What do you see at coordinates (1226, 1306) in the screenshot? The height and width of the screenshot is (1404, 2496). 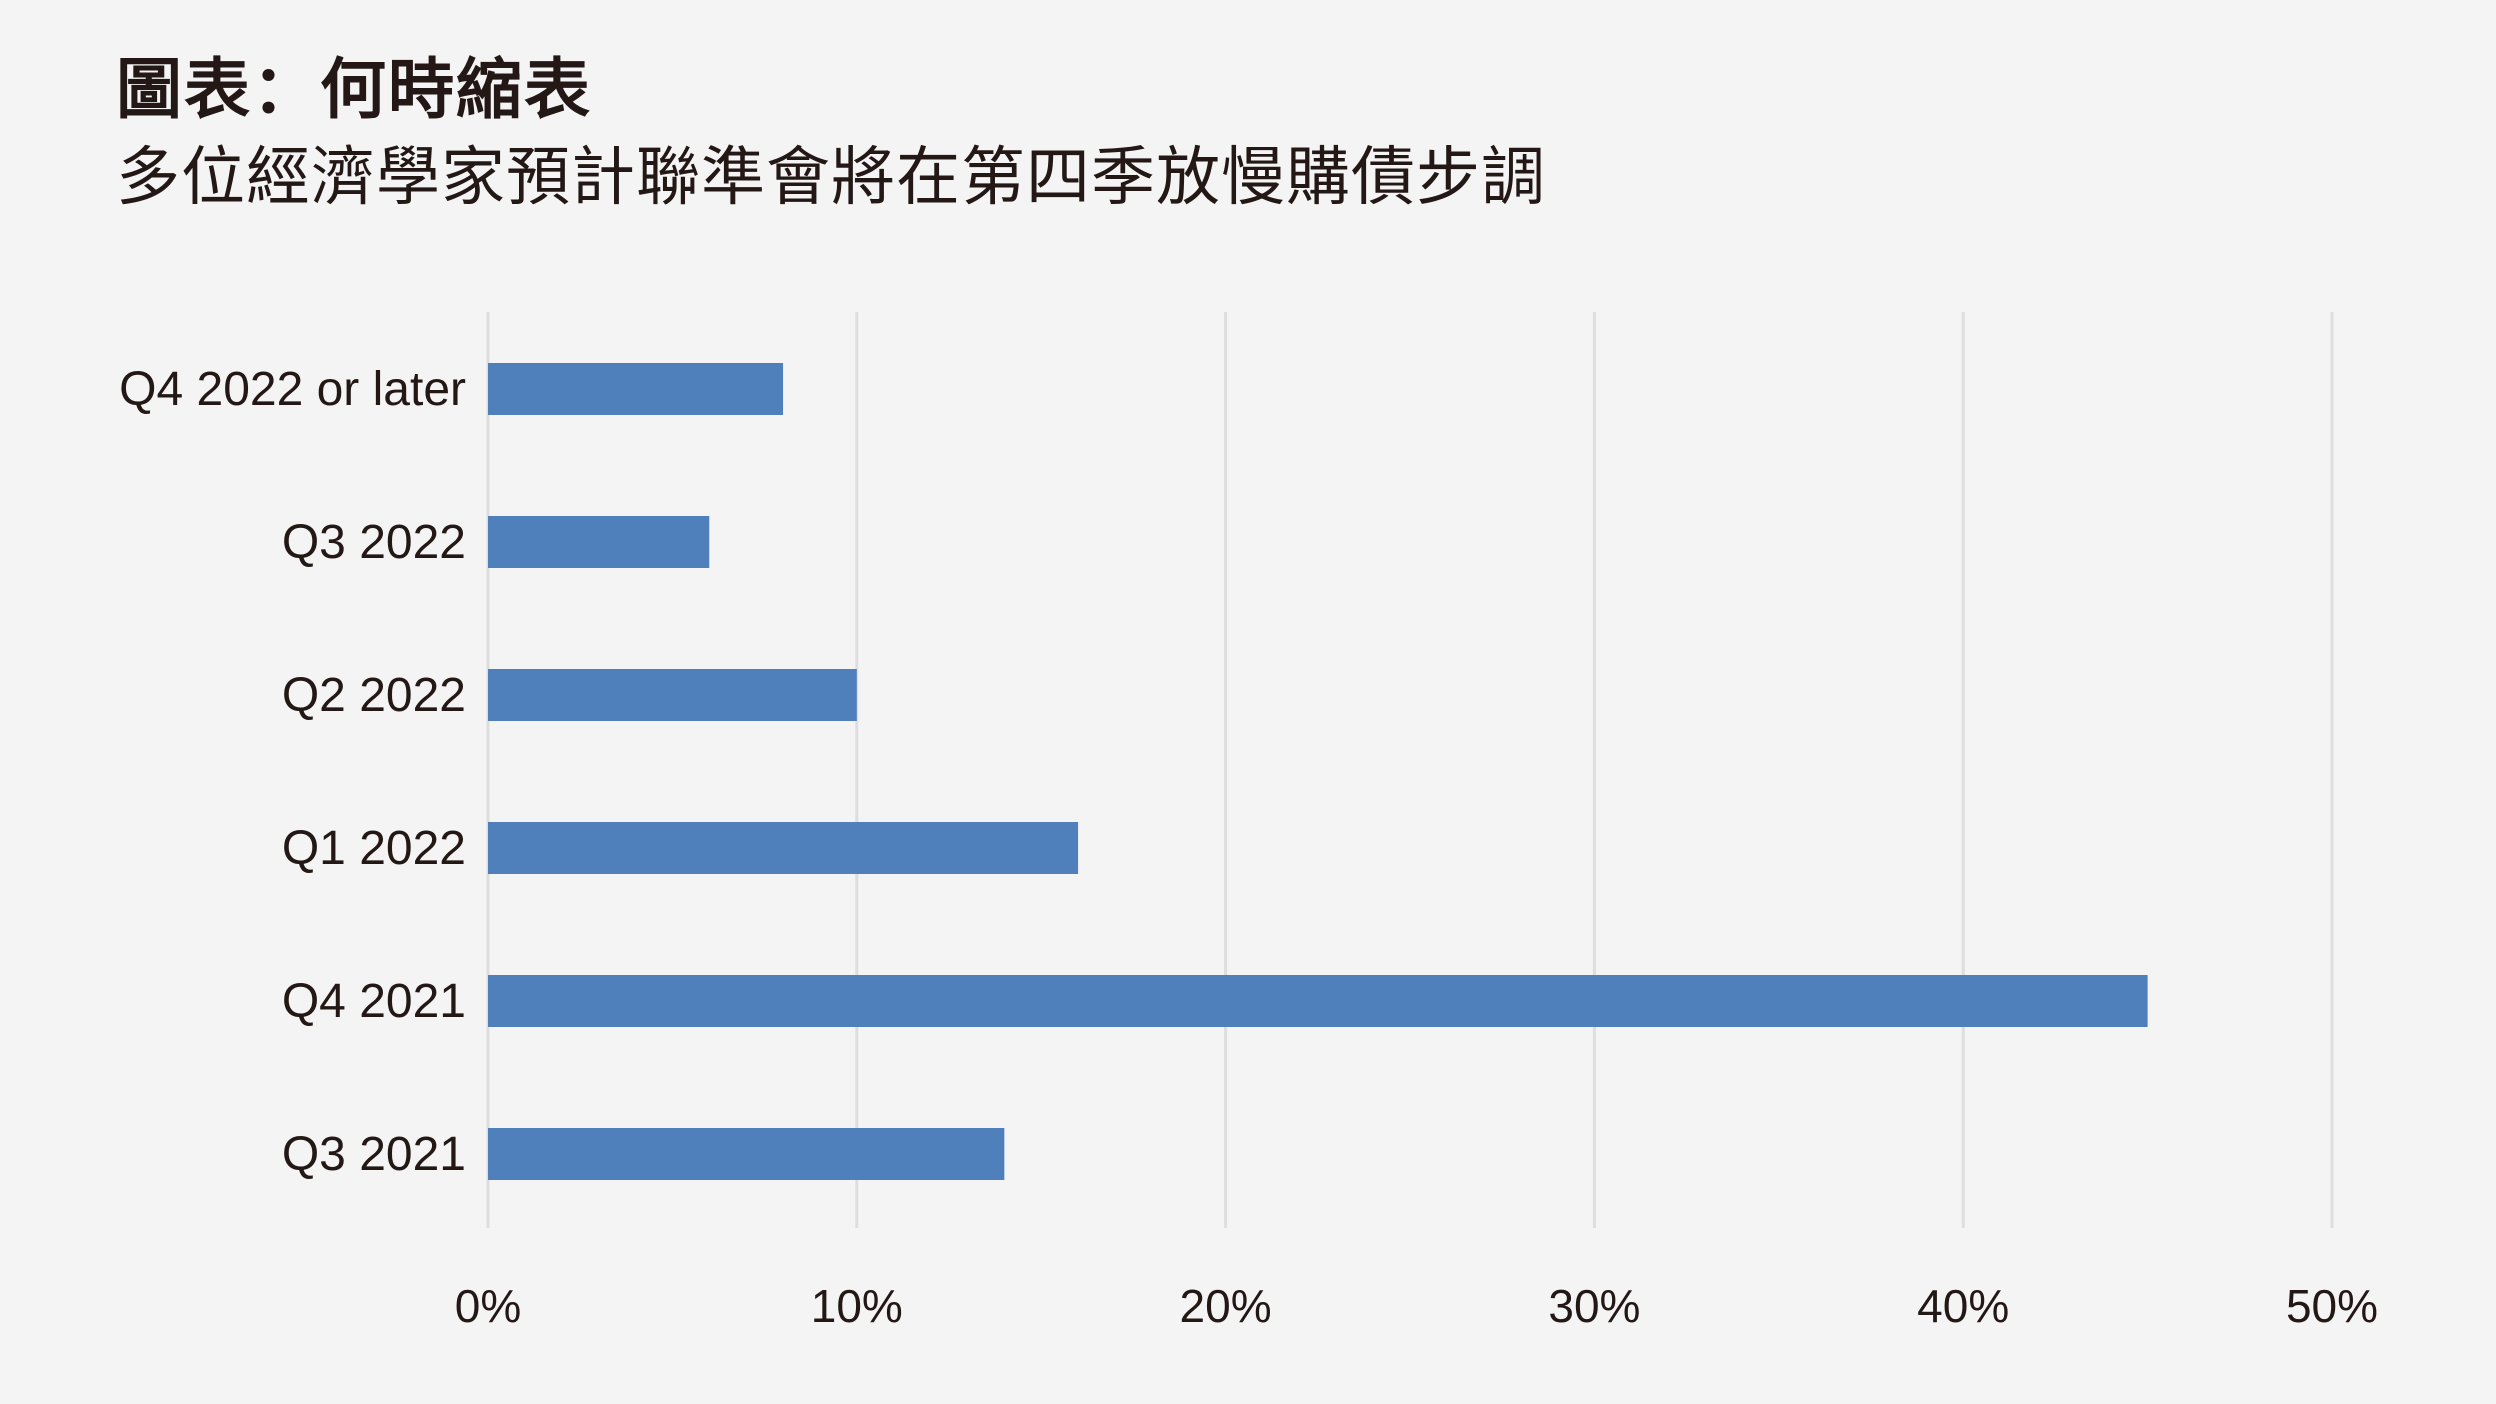 I see `x-tick-label: 20%` at bounding box center [1226, 1306].